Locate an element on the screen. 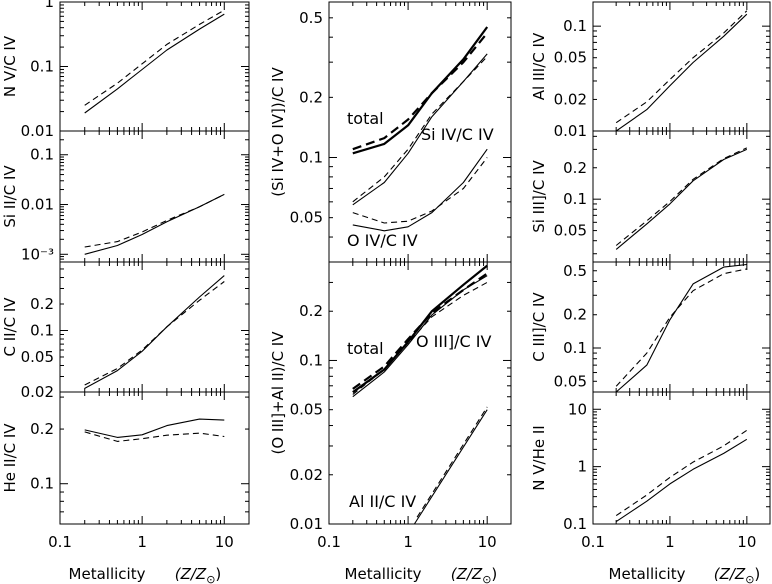 Image resolution: width=772 pixels, height=584 pixels. y-tick-label: 10 is located at coordinates (577, 409).